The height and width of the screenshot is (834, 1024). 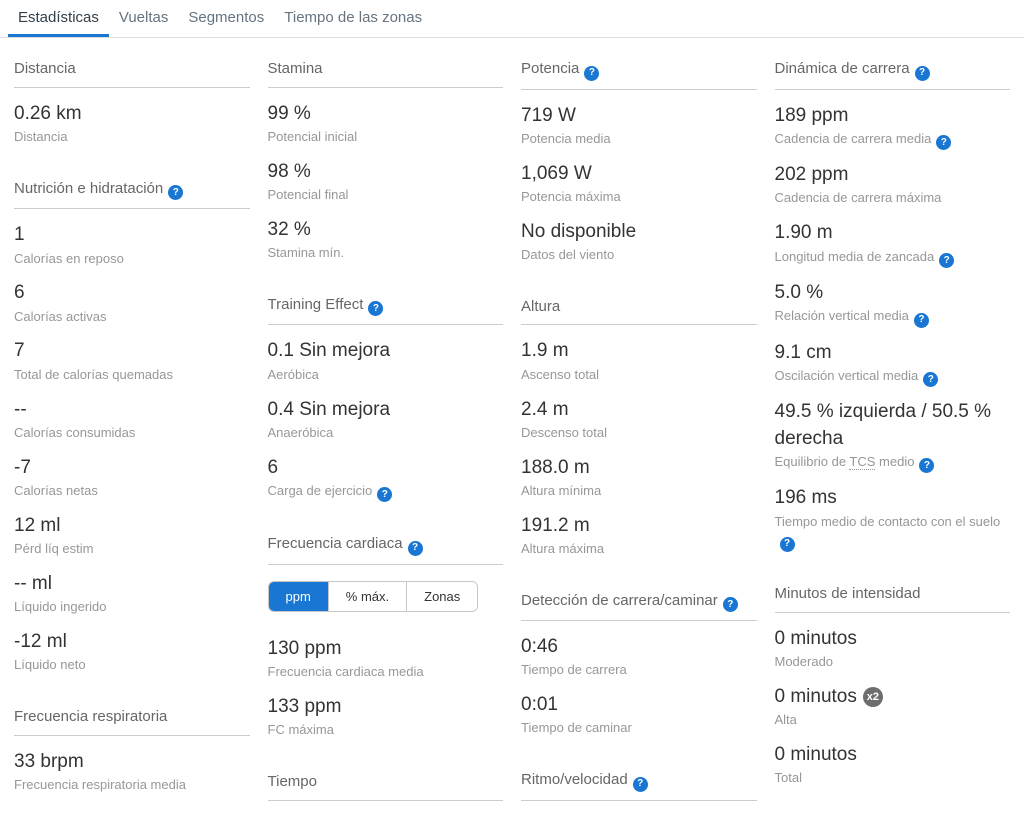 I want to click on stat-value-text: 202 ppm, so click(x=811, y=175).